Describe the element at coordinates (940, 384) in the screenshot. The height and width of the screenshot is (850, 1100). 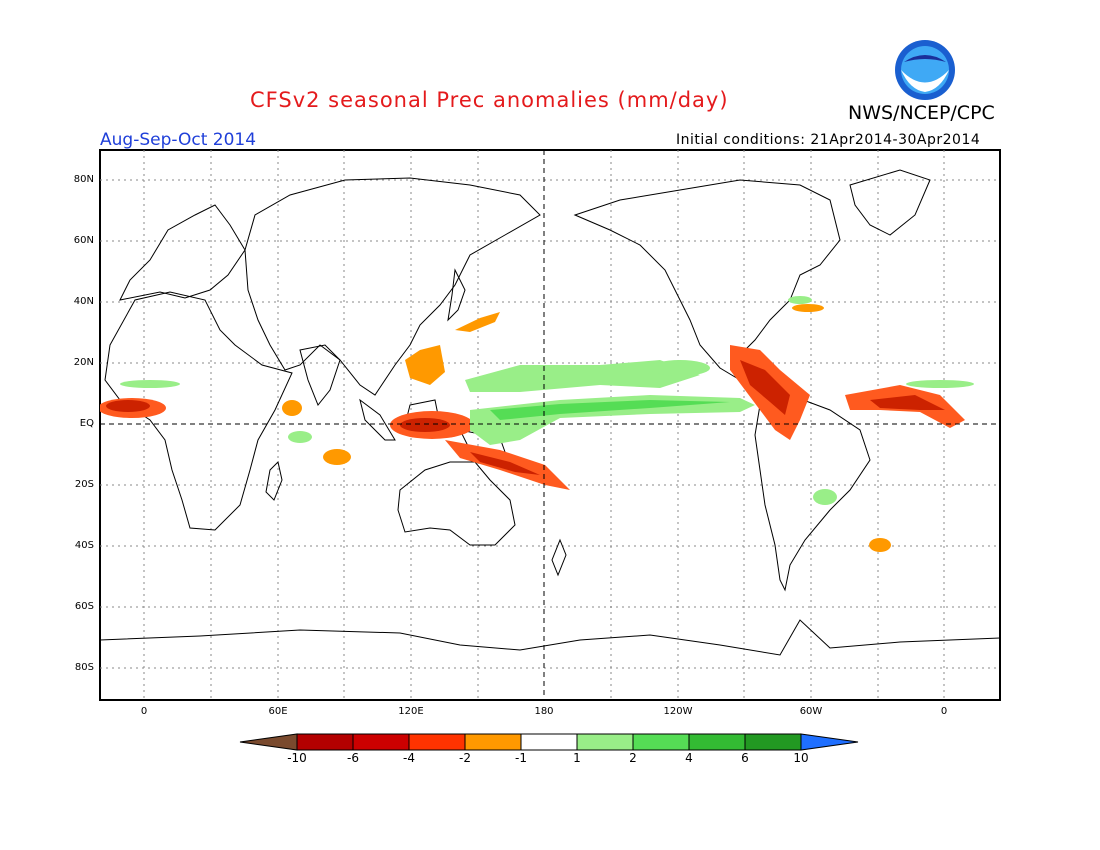
I see `anomaly-atlantic-wet-e` at that location.